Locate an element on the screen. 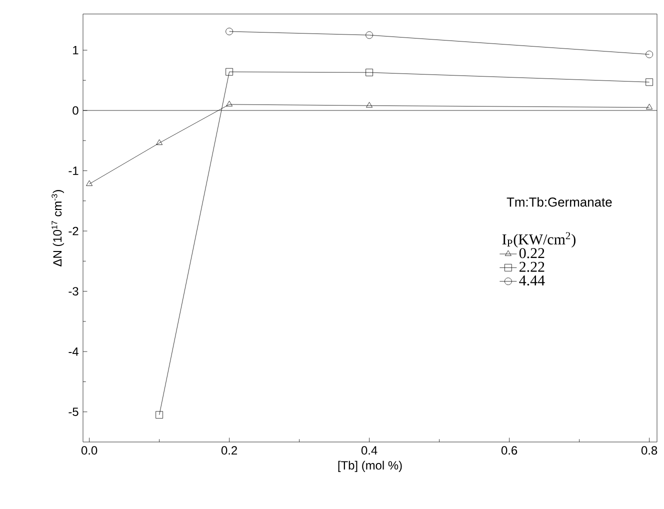 The height and width of the screenshot is (509, 664). y-tick-label: 1 is located at coordinates (75, 50).